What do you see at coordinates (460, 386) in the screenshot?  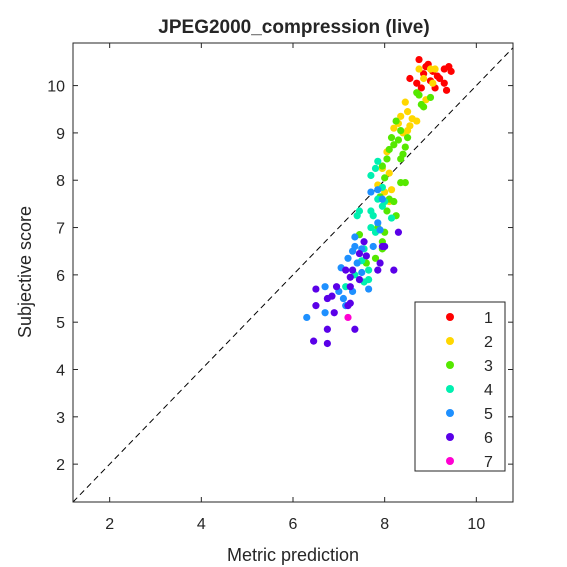 I see `legend: 1 2 3 4 5 6 7` at bounding box center [460, 386].